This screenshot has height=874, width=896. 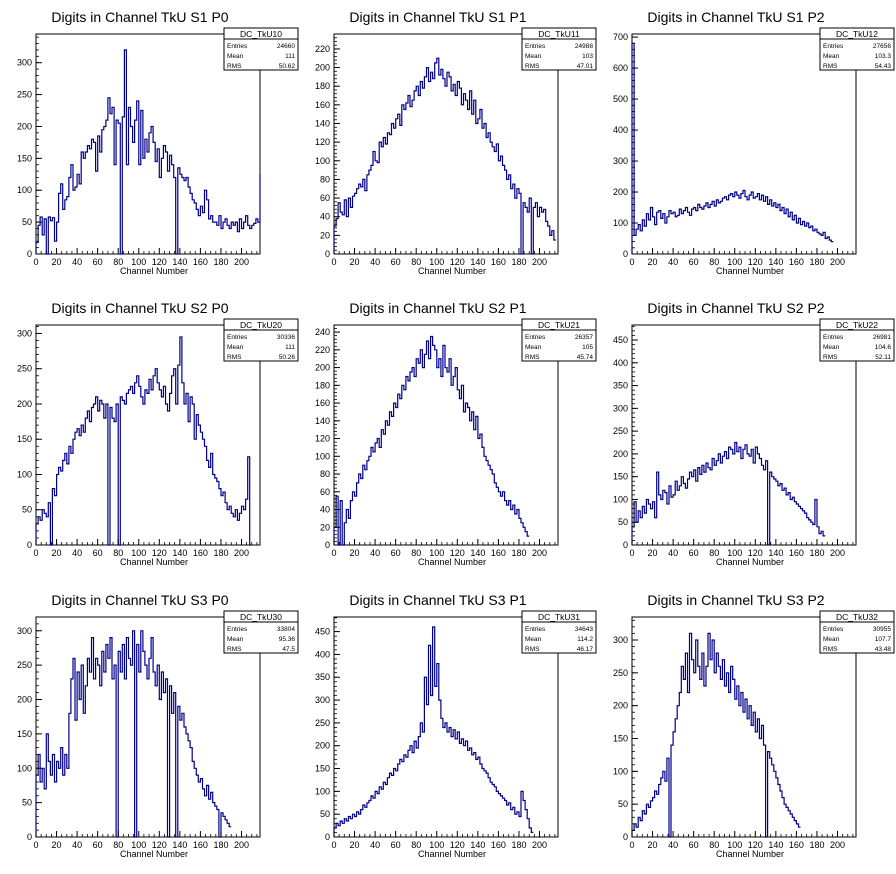 What do you see at coordinates (325, 492) in the screenshot?
I see `y-tick-label: 60` at bounding box center [325, 492].